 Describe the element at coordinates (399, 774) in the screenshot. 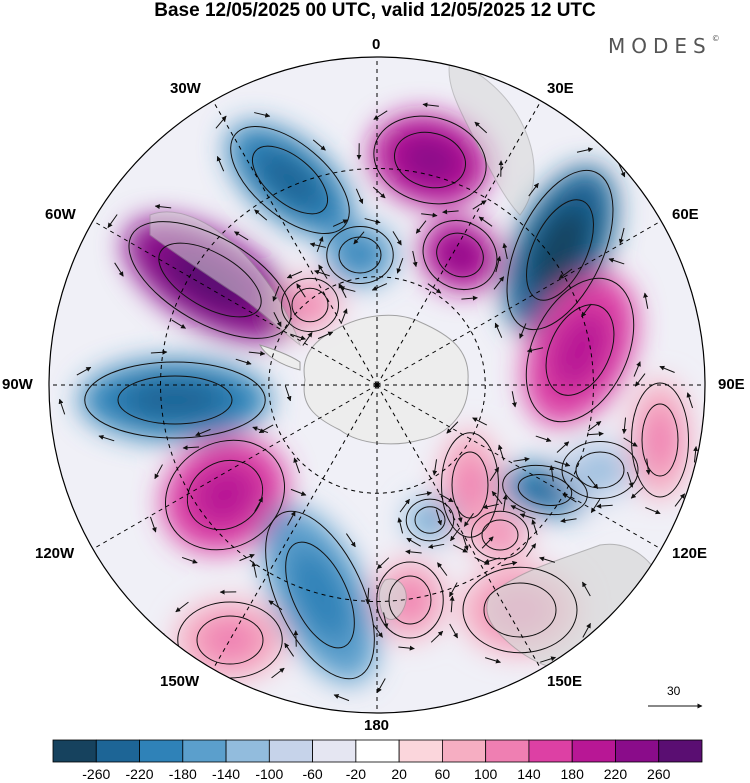

I see `colorbar-tick-label: 20` at that location.